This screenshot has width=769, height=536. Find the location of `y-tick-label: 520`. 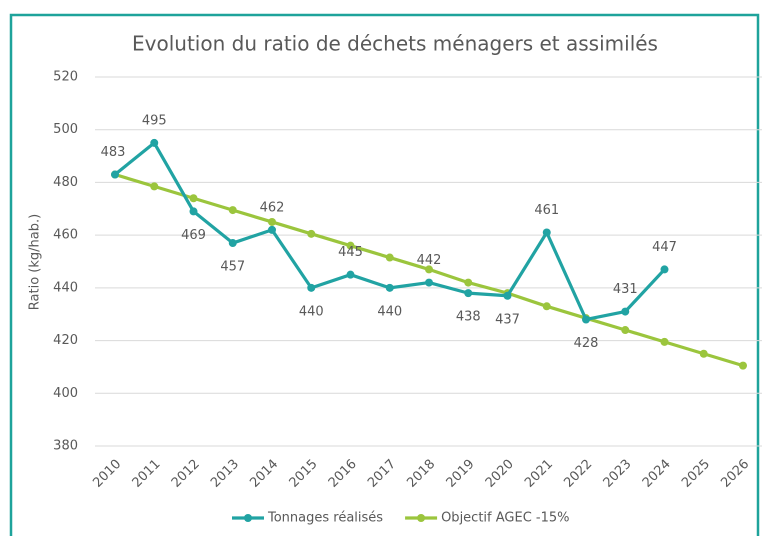

y-tick-label: 520 is located at coordinates (65, 77).